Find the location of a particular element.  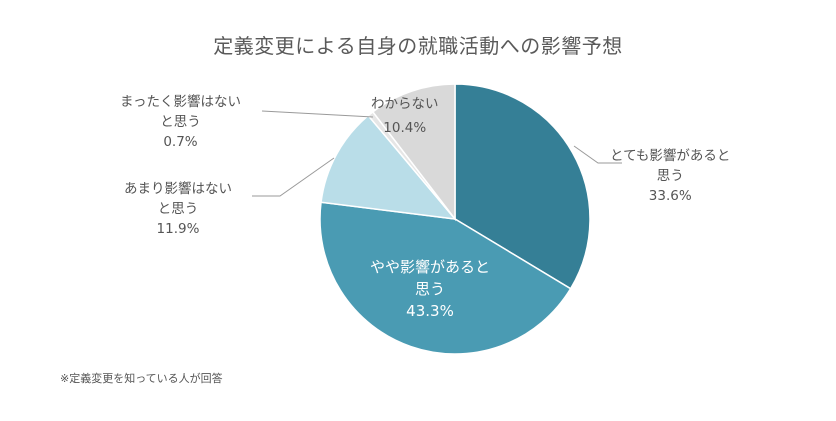

slice-label-line1: とても影響があると is located at coordinates (670, 156).